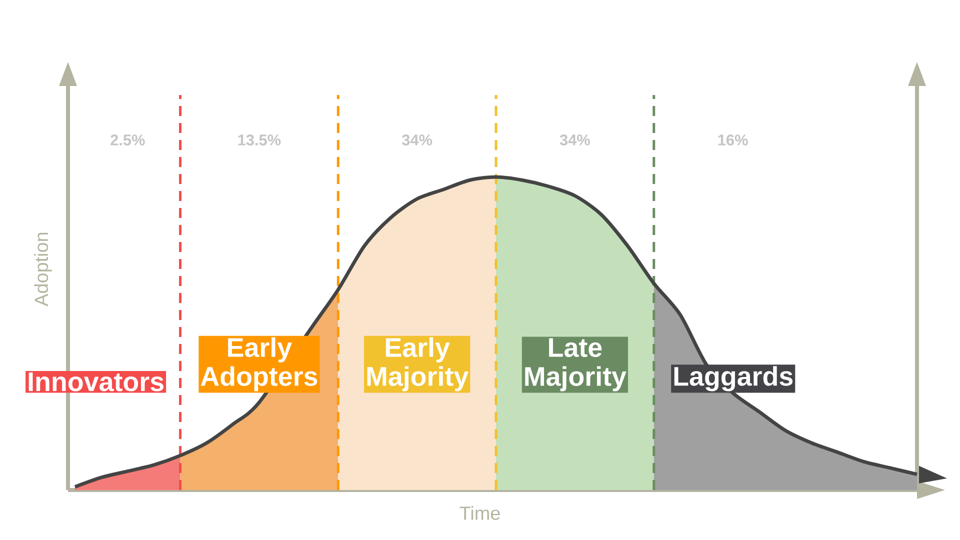 This screenshot has width=960, height=540. I want to click on x-axis-title: Time, so click(480, 513).